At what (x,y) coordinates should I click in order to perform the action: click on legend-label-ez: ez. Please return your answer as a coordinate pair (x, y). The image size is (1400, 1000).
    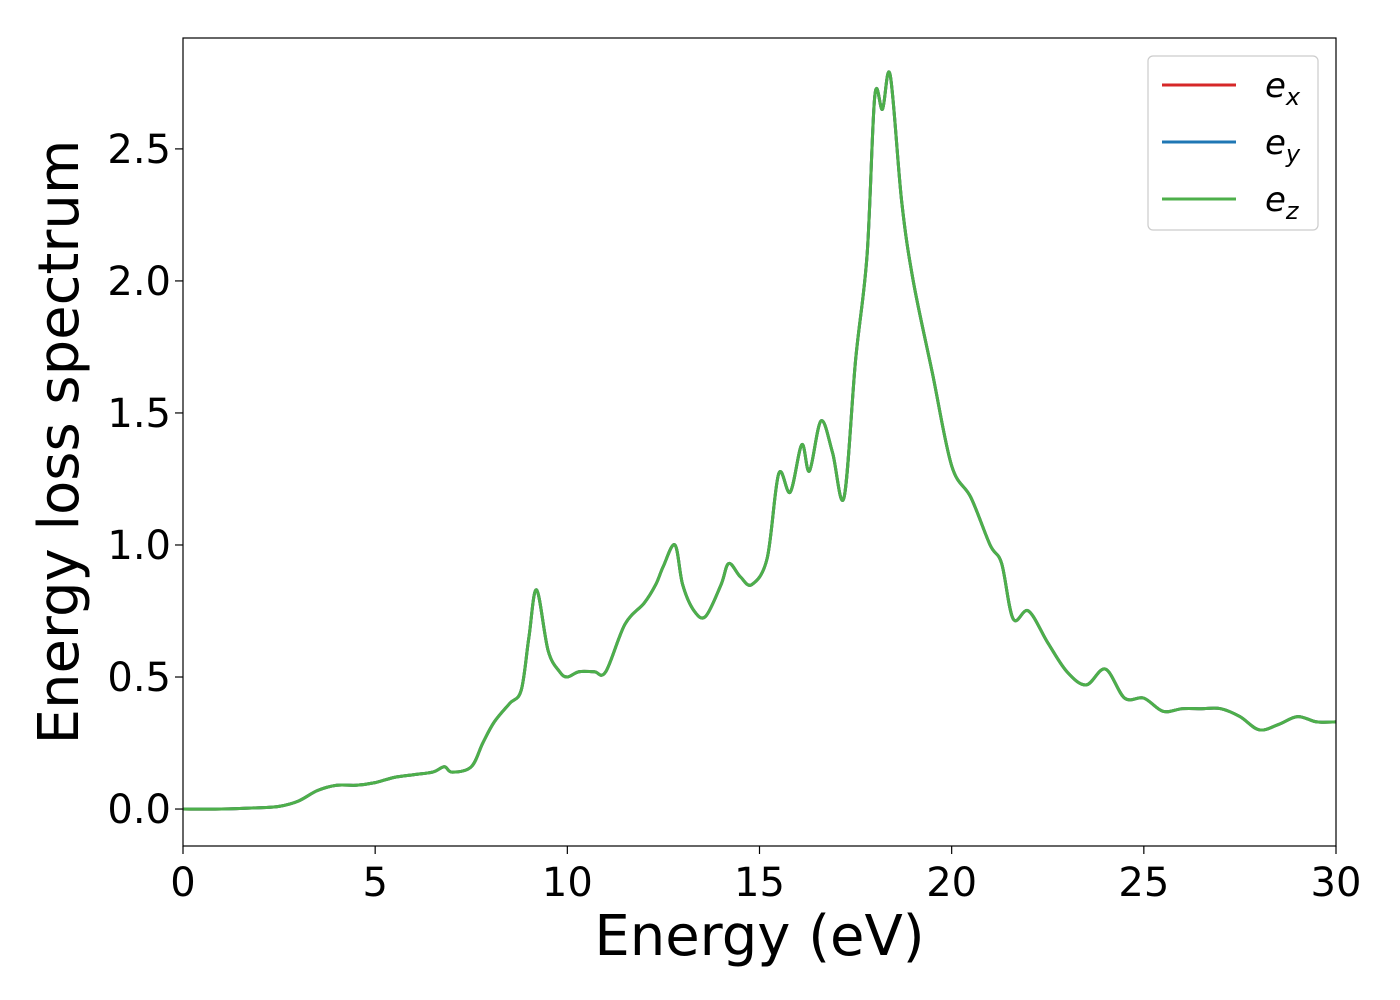
    Looking at the image, I should click on (1282, 202).